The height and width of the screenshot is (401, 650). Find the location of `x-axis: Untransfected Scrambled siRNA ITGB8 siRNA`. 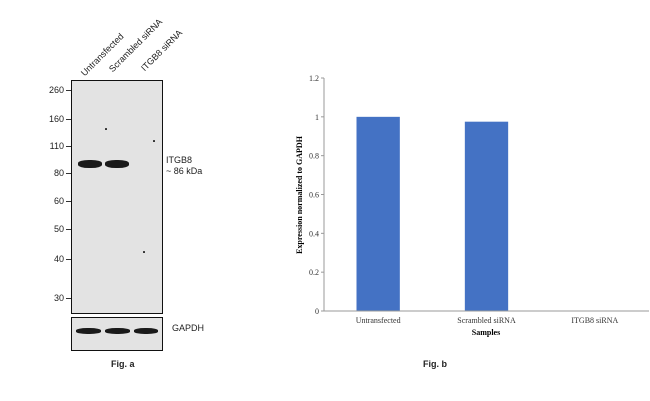

x-axis: Untransfected Scrambled siRNA ITGB8 siRNA is located at coordinates (486, 317).